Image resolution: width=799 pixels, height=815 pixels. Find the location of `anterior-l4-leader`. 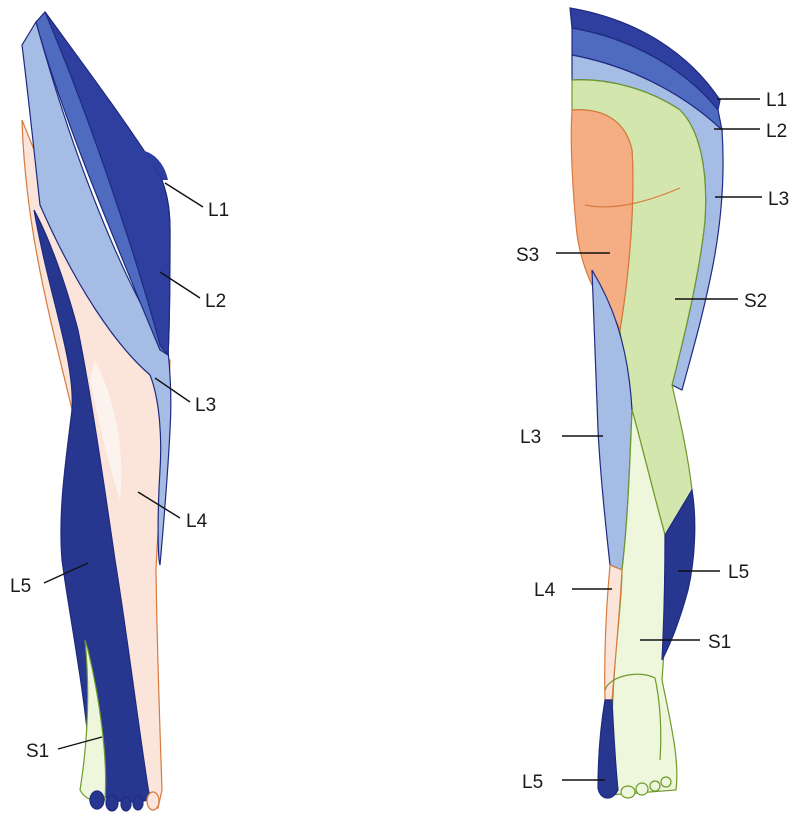

anterior-l4-leader is located at coordinates (159, 505).